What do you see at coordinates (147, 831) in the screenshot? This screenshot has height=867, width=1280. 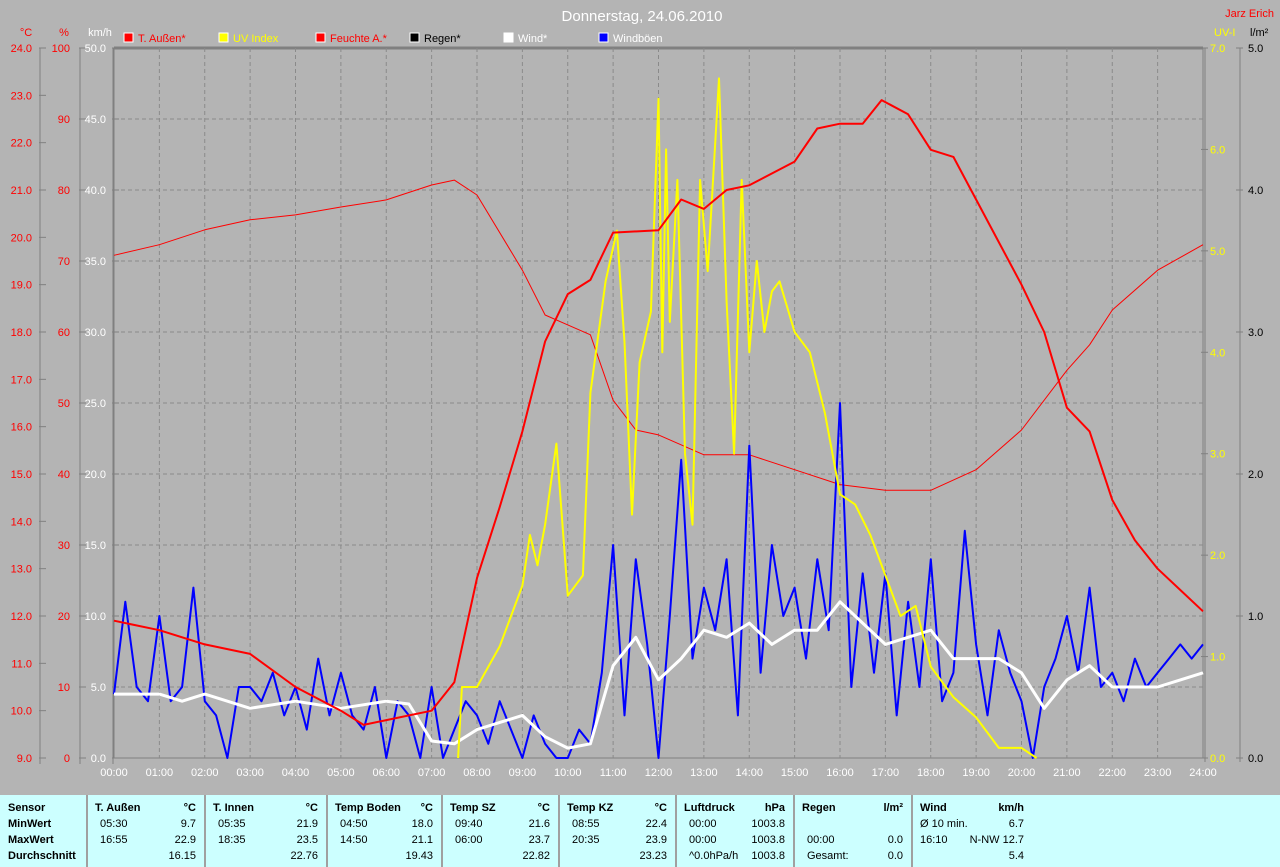 I see `table-column: T. Außen °C 05:30 9.7 16:55 22.9 16.15` at bounding box center [147, 831].